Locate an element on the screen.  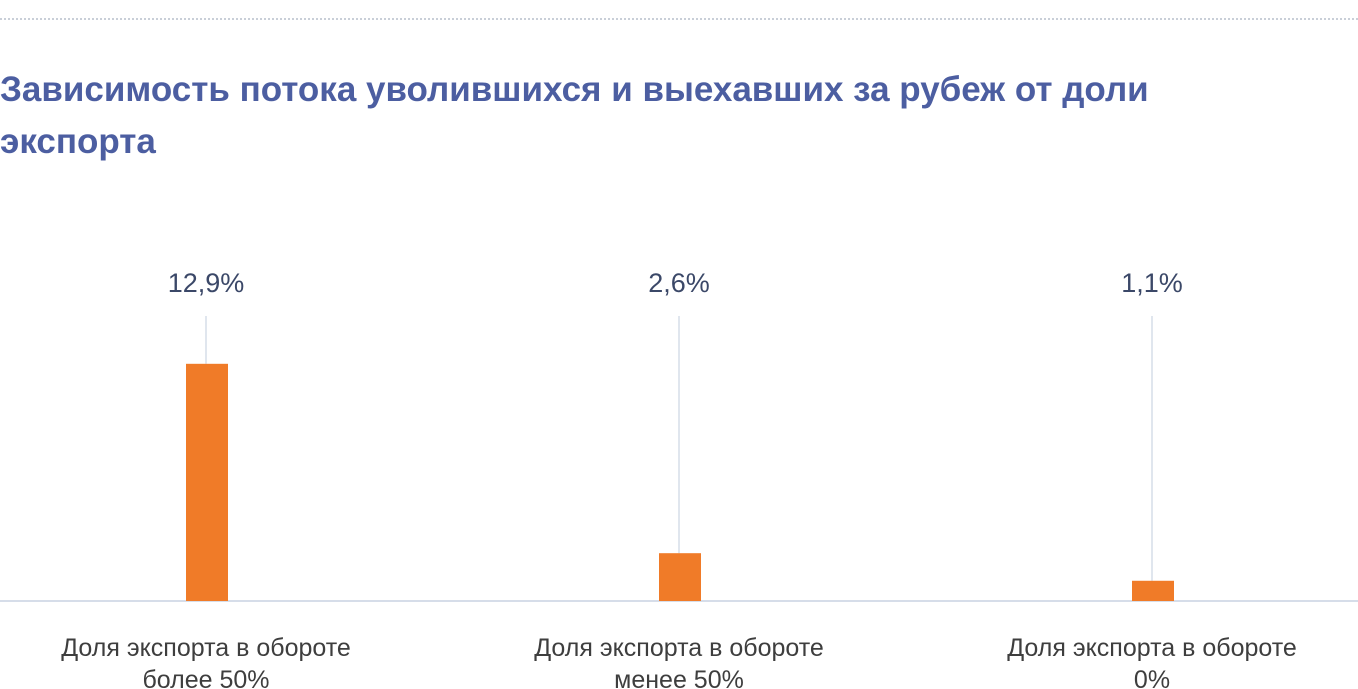
x-tick-label: Доля экспорта в обороте более 50% is located at coordinates (206, 661).